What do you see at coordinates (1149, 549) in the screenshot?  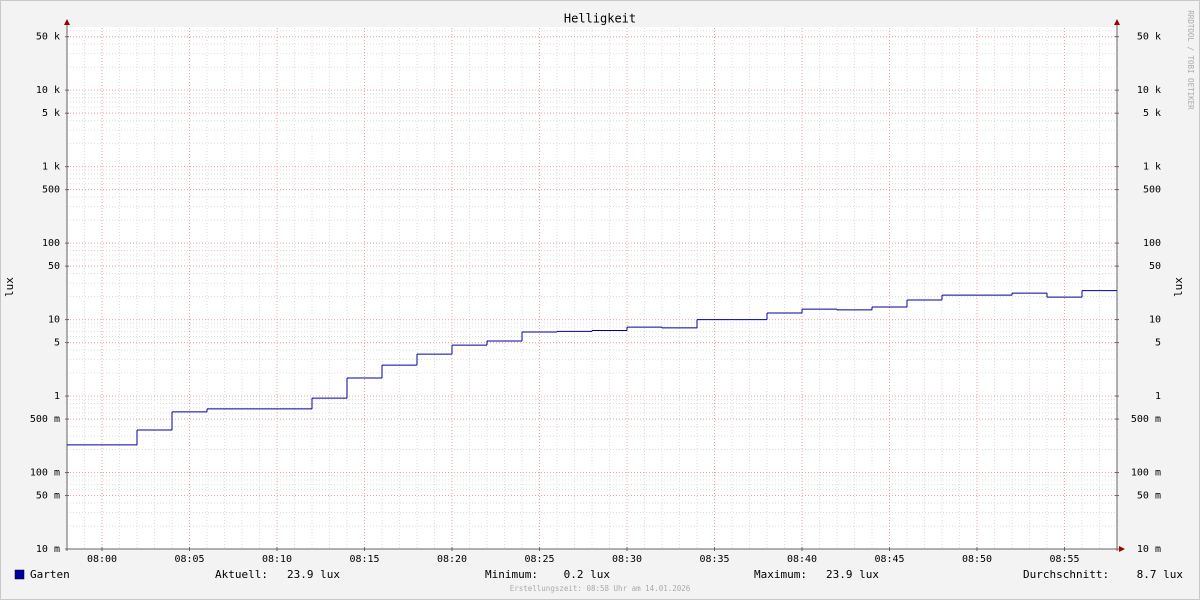 I see `y2-tick-label: 10 m` at bounding box center [1149, 549].